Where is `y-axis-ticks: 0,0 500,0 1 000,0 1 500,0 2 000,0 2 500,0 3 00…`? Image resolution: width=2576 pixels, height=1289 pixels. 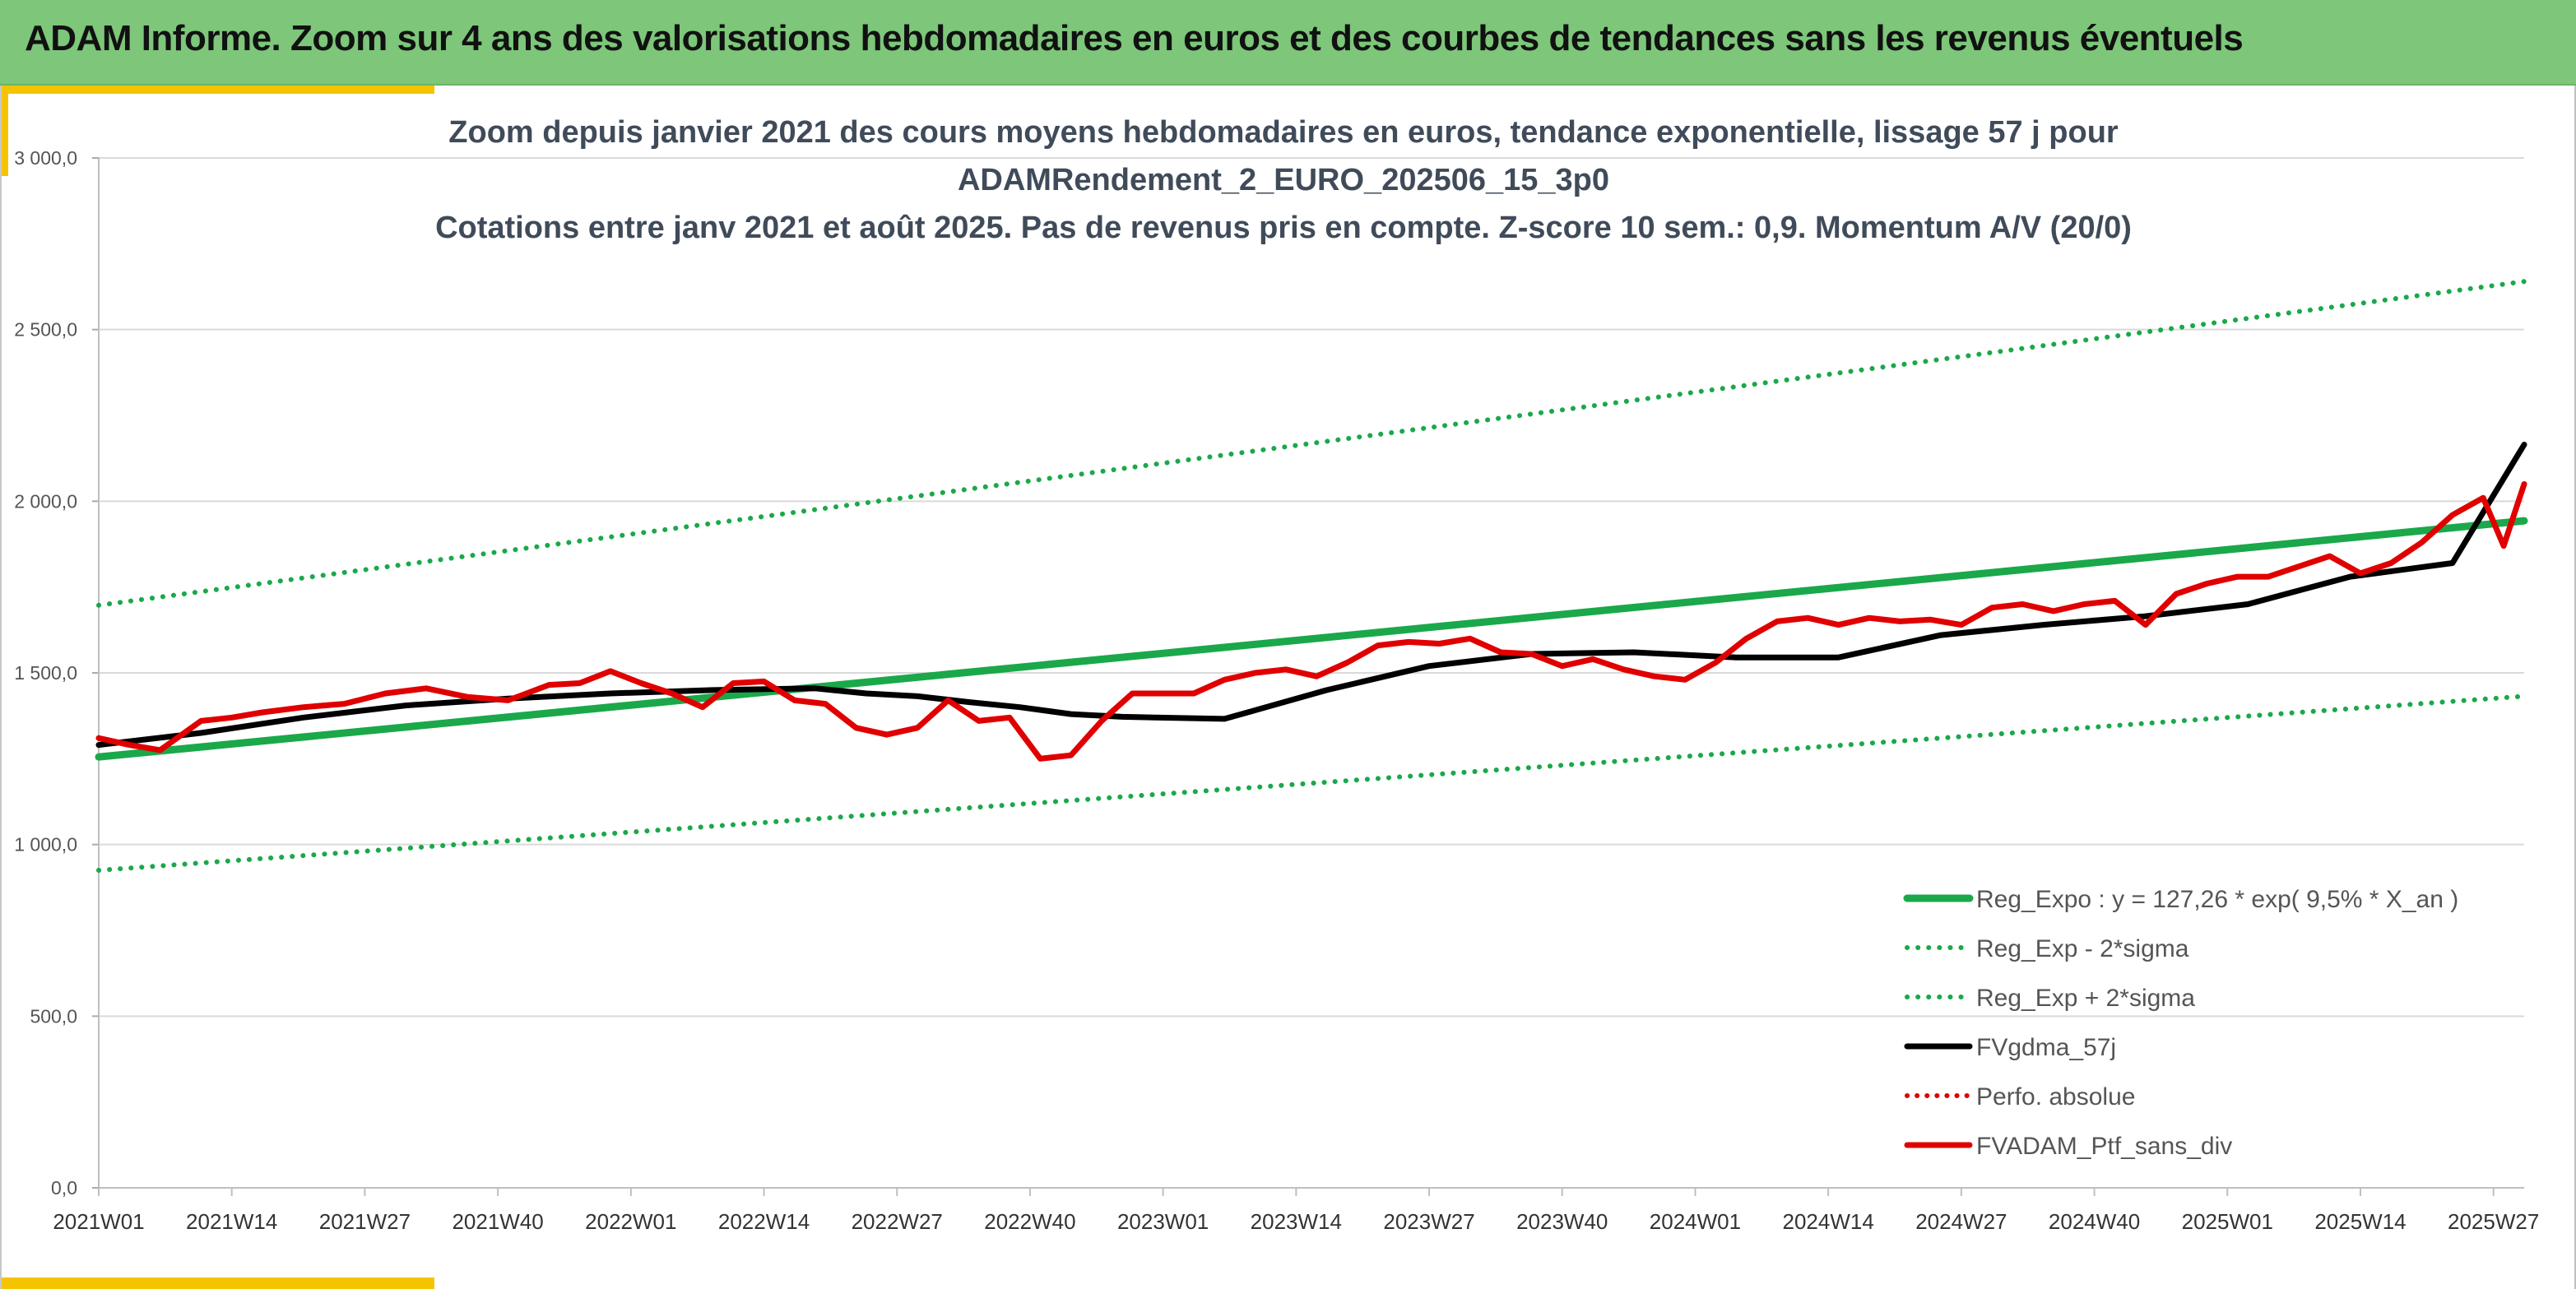 y-axis-ticks: 0,0 500,0 1 000,0 1 500,0 2 000,0 2 500,0 3 00… is located at coordinates (45, 673).